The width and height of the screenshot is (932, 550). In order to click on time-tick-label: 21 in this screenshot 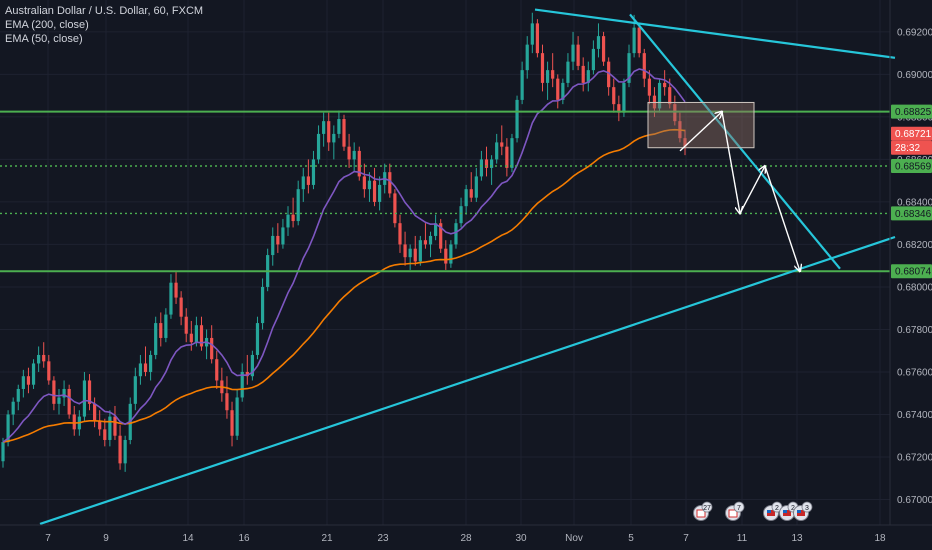, I will do `click(327, 538)`.